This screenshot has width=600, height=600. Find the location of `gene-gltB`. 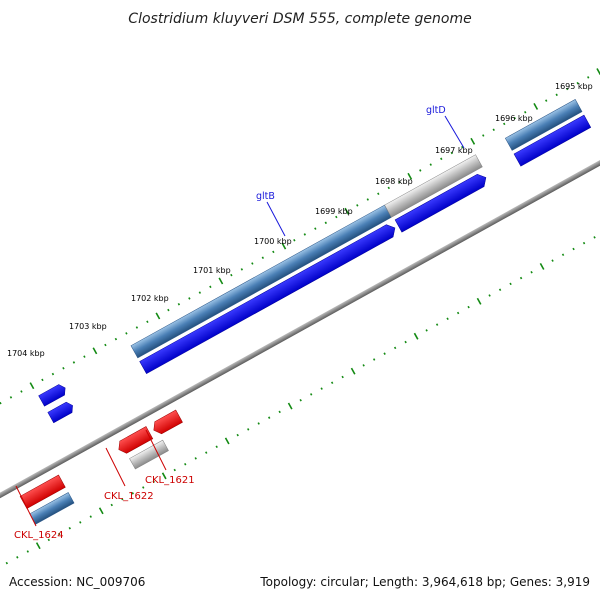

gene-gltB is located at coordinates (261, 281).